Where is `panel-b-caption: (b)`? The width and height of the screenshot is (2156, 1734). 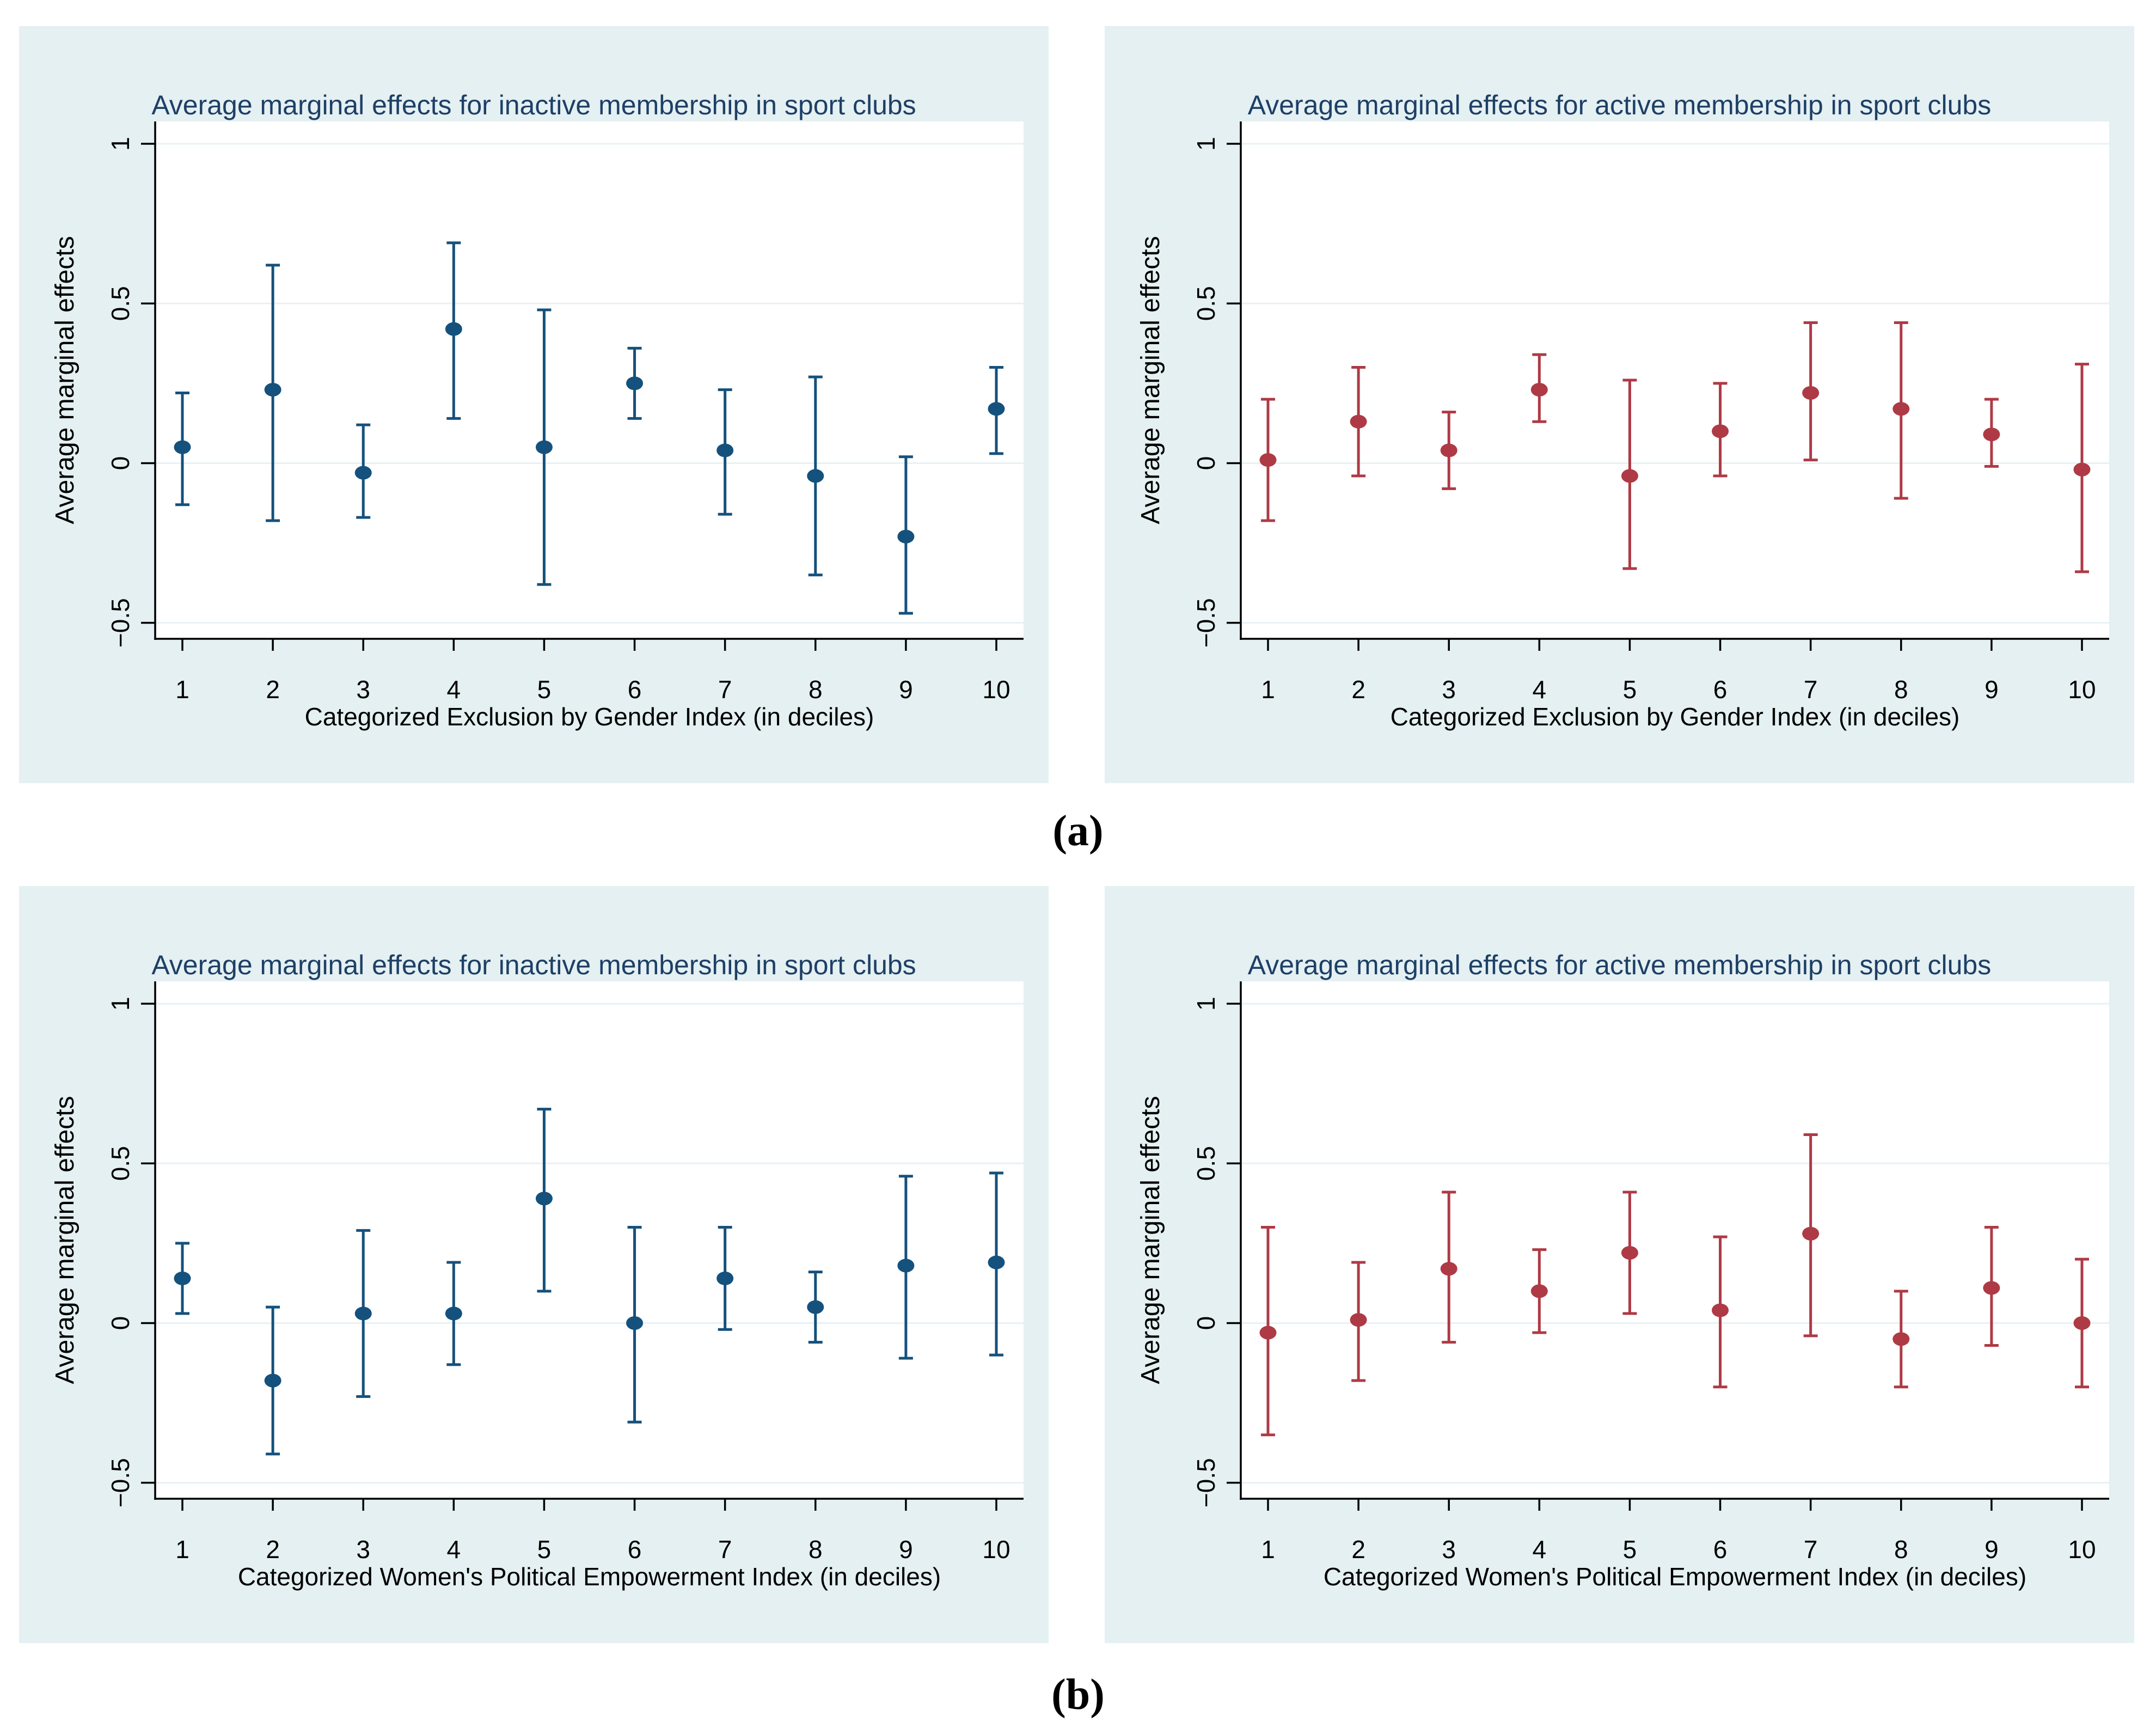 panel-b-caption: (b) is located at coordinates (1078, 1695).